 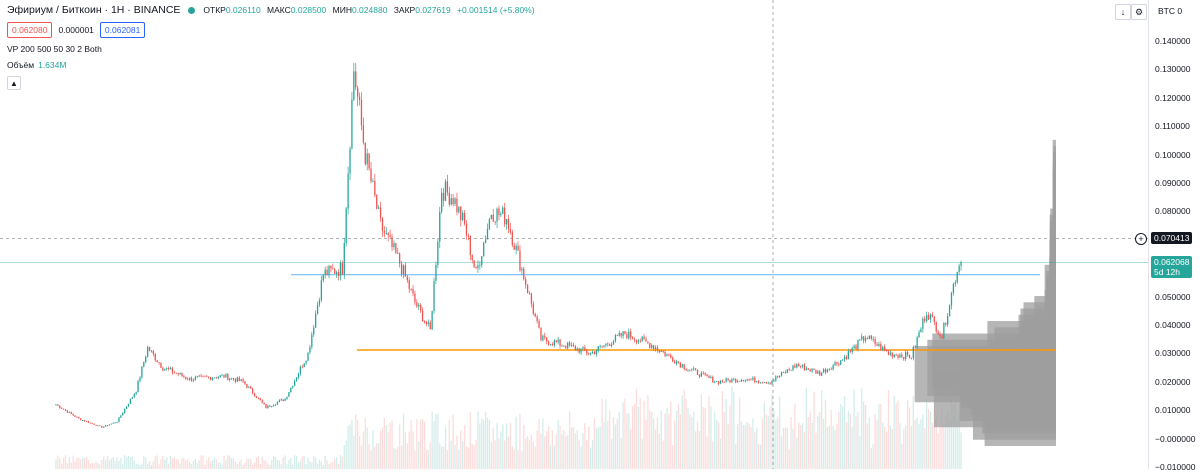 I want to click on arrow-down-icon: ↓, so click(x=1123, y=12).